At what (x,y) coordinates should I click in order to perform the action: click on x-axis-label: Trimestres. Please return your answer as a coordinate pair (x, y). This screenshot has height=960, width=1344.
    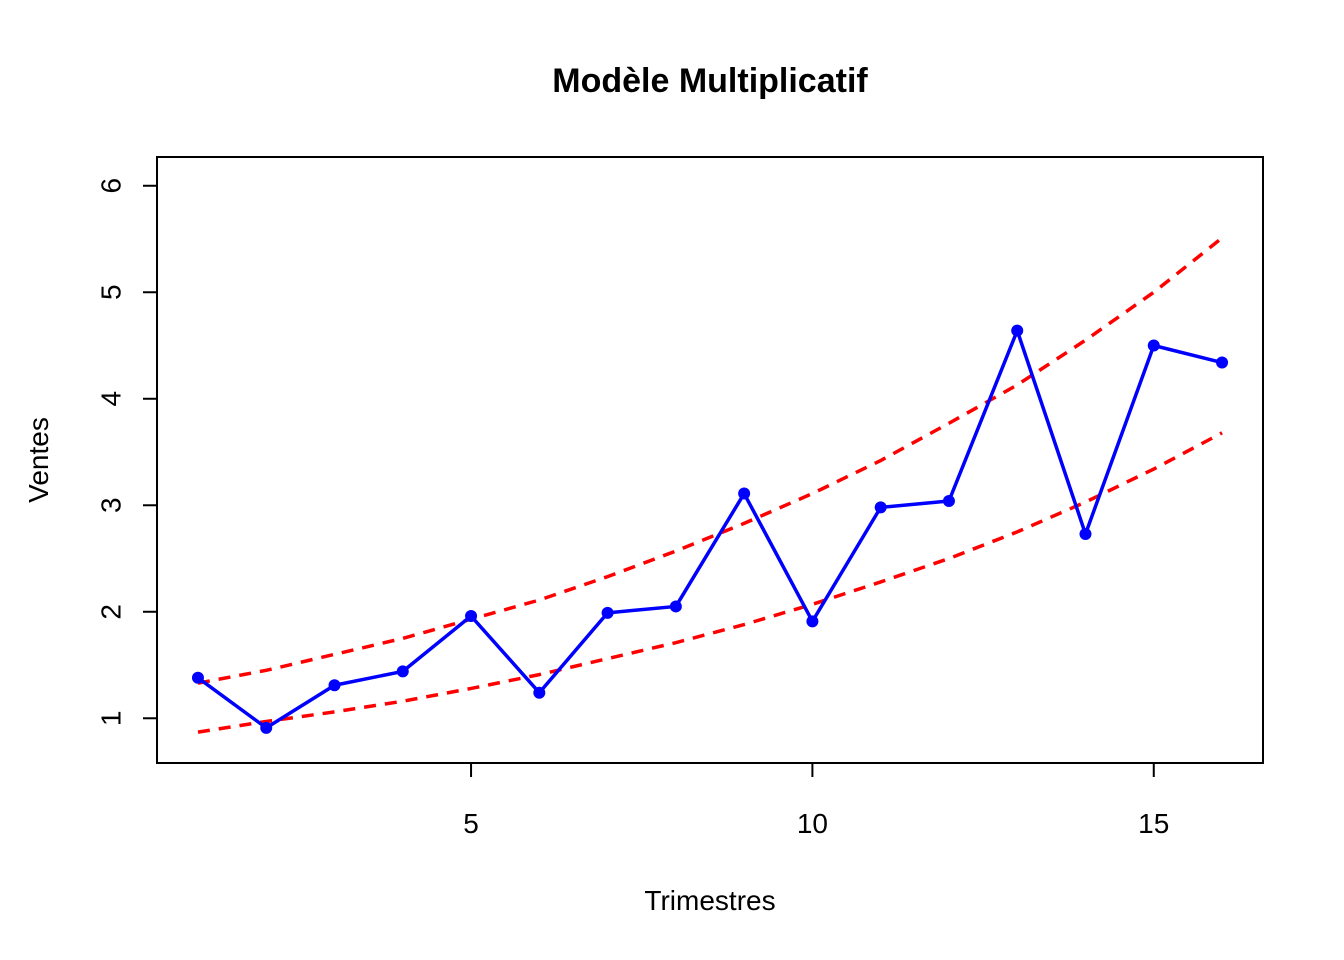
    Looking at the image, I should click on (709, 900).